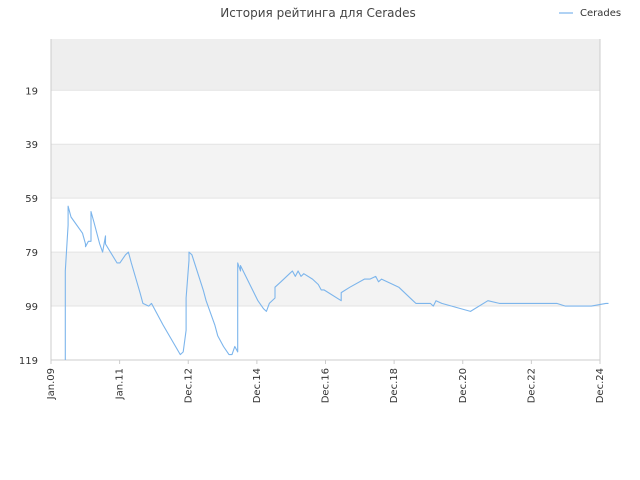 This screenshot has height=480, width=640. What do you see at coordinates (600, 13) in the screenshot?
I see `legend-label-cerades: Cerades` at bounding box center [600, 13].